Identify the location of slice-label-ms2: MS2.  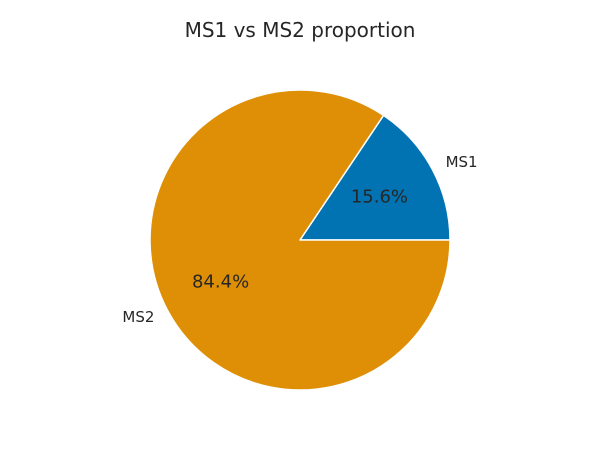
(138, 317).